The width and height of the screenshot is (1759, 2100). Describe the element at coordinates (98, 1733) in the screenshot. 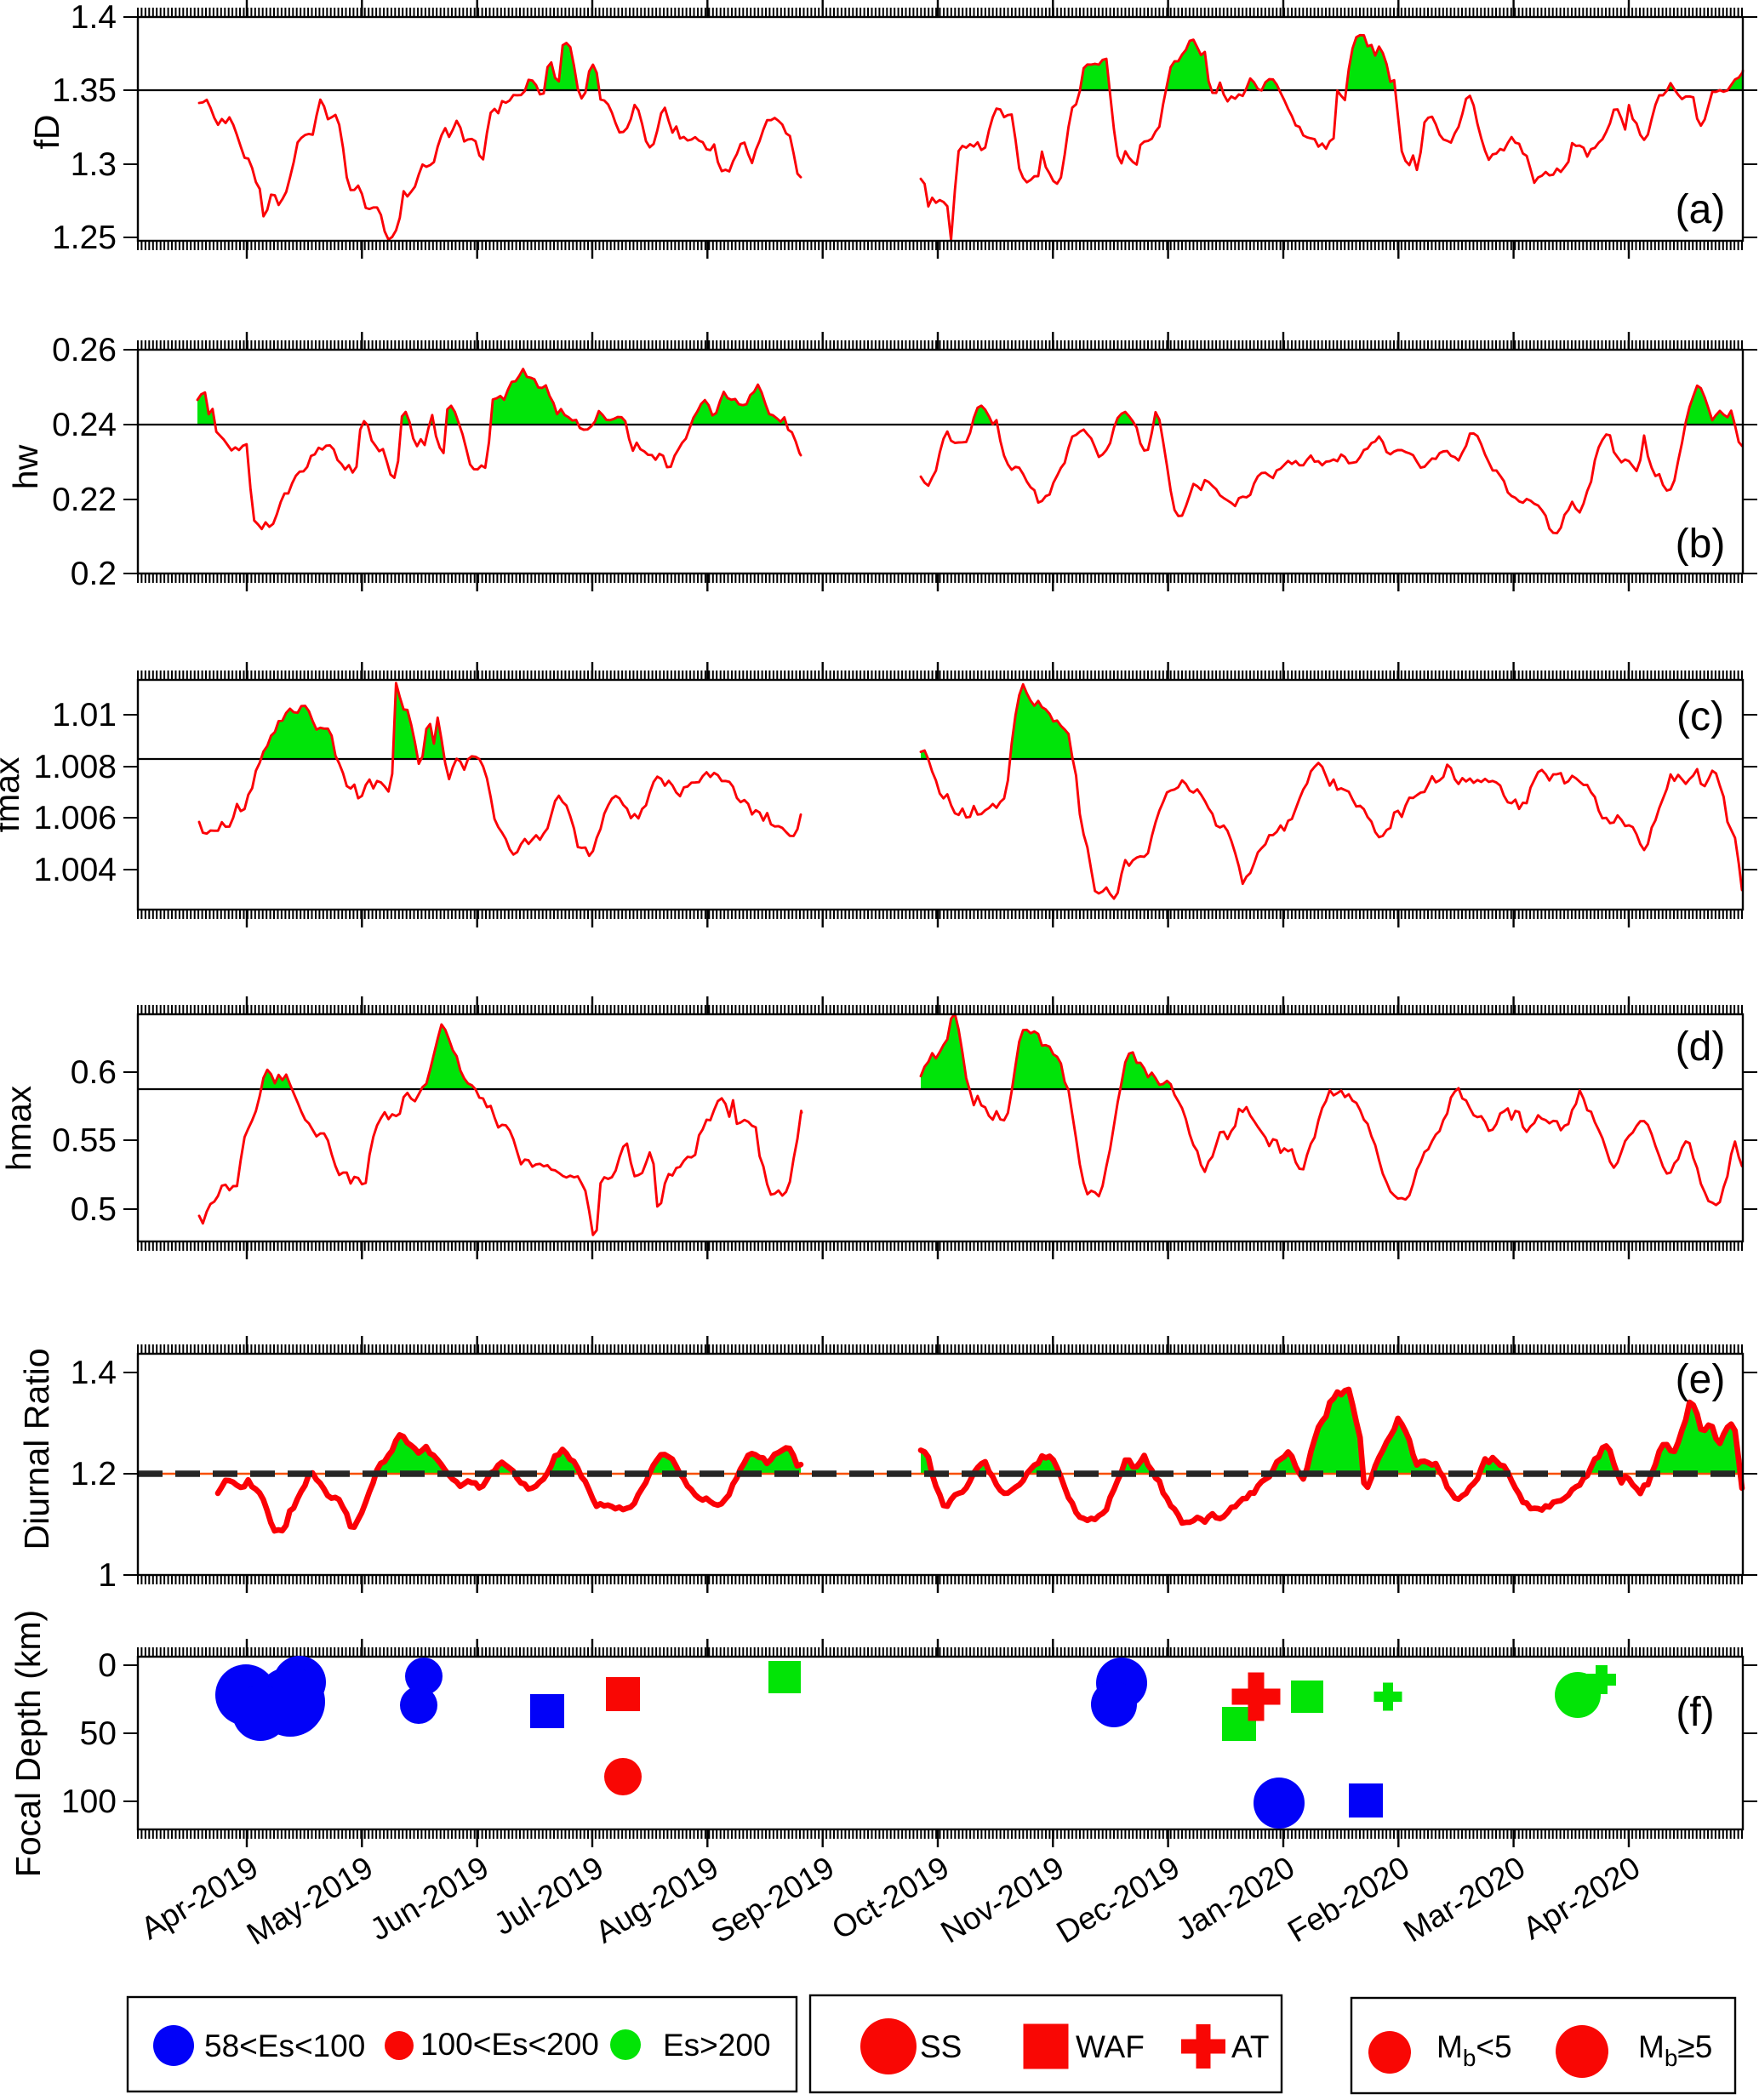

I see `svg-text: 50` at that location.